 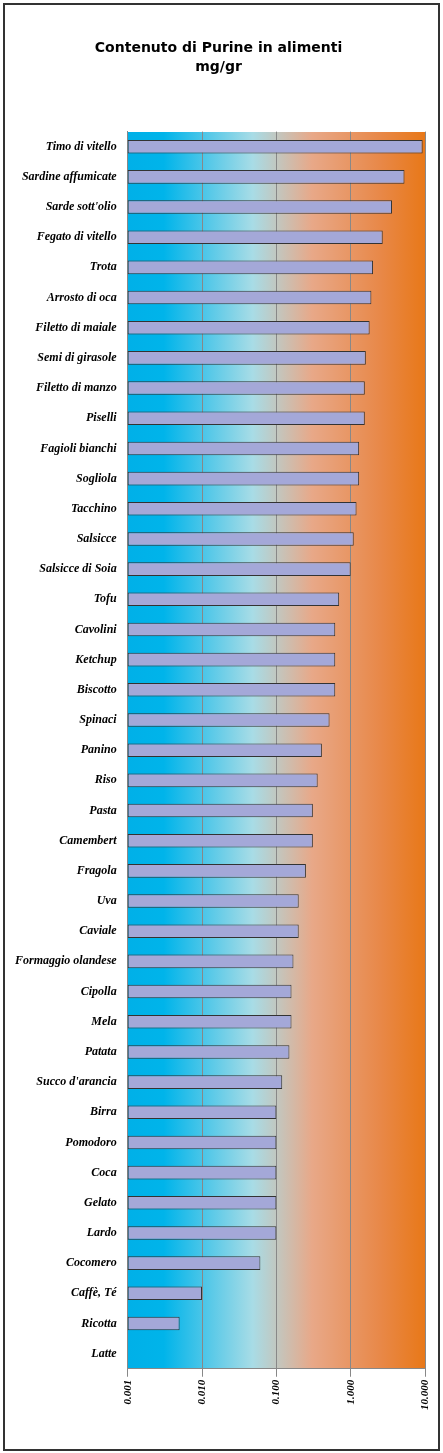 What do you see at coordinates (349, 1392) in the screenshot?
I see `x-tick-label: 1.000` at bounding box center [349, 1392].